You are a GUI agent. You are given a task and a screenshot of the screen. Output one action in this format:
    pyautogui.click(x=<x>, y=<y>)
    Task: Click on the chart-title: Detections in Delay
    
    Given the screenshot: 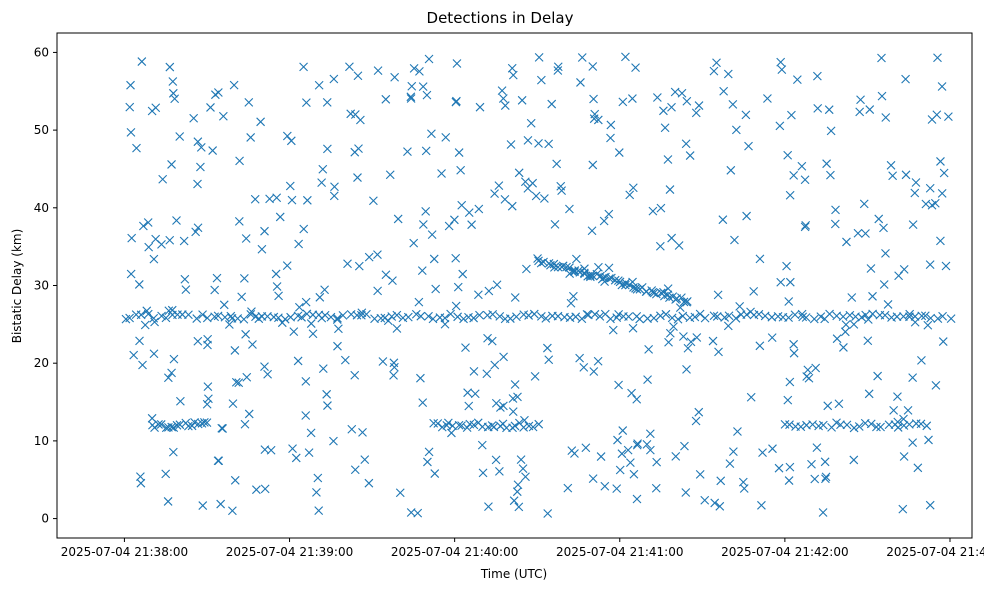 What is the action you would take?
    pyautogui.click(x=500, y=18)
    